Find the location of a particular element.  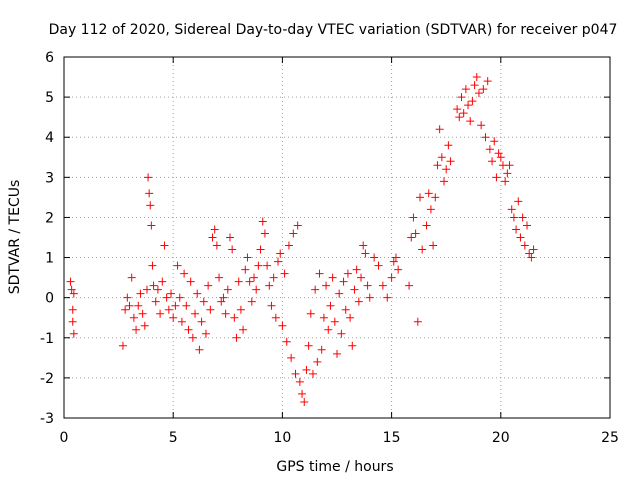

y-tick-label: 2 is located at coordinates (49, 218).